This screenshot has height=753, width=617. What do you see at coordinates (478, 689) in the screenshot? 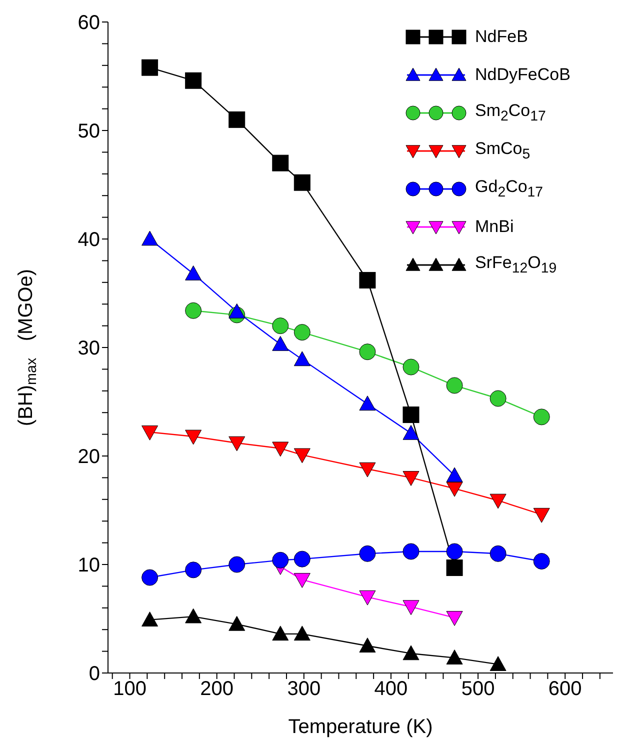
I see `x-tick-label: 500` at bounding box center [478, 689].